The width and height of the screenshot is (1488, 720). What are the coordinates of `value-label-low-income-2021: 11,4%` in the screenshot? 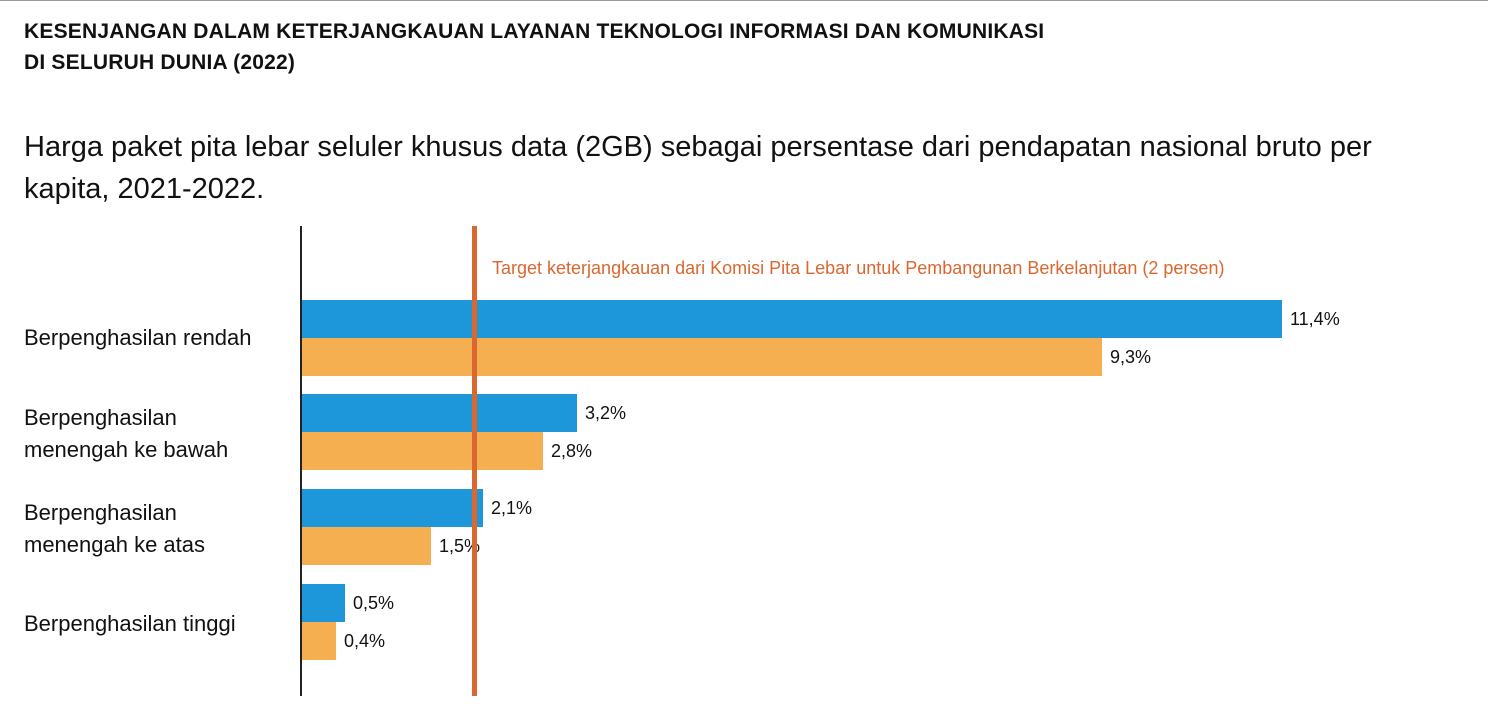 It's located at (1315, 319).